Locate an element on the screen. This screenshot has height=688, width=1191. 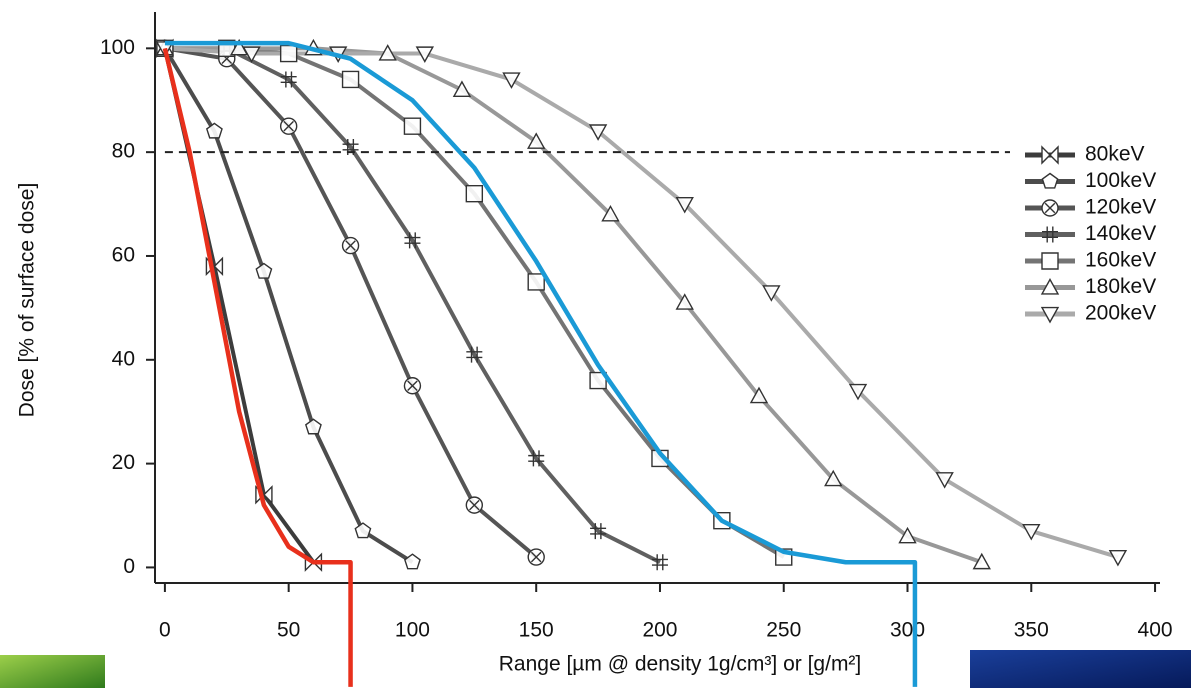
x-tick-label: 100 is located at coordinates (412, 630).